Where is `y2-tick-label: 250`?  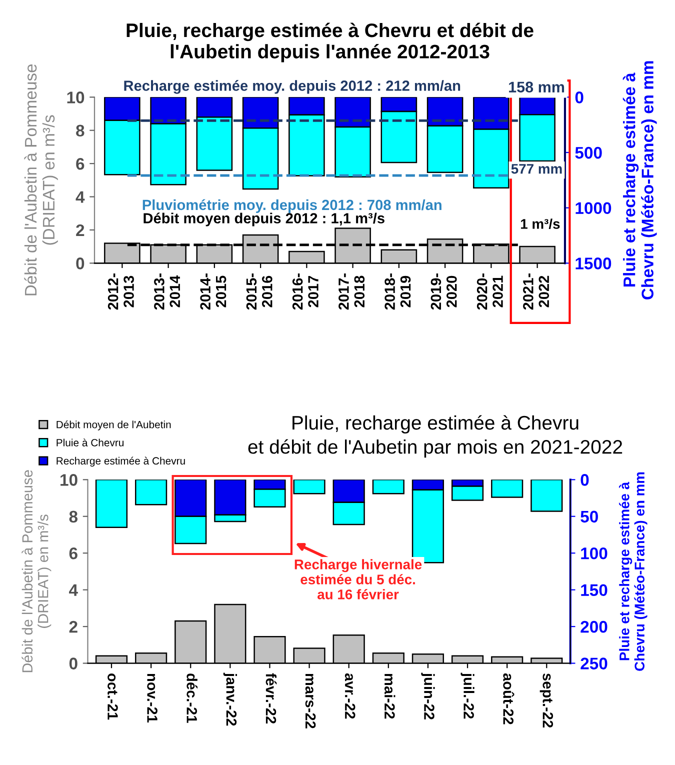
y2-tick-label: 250 is located at coordinates (594, 664).